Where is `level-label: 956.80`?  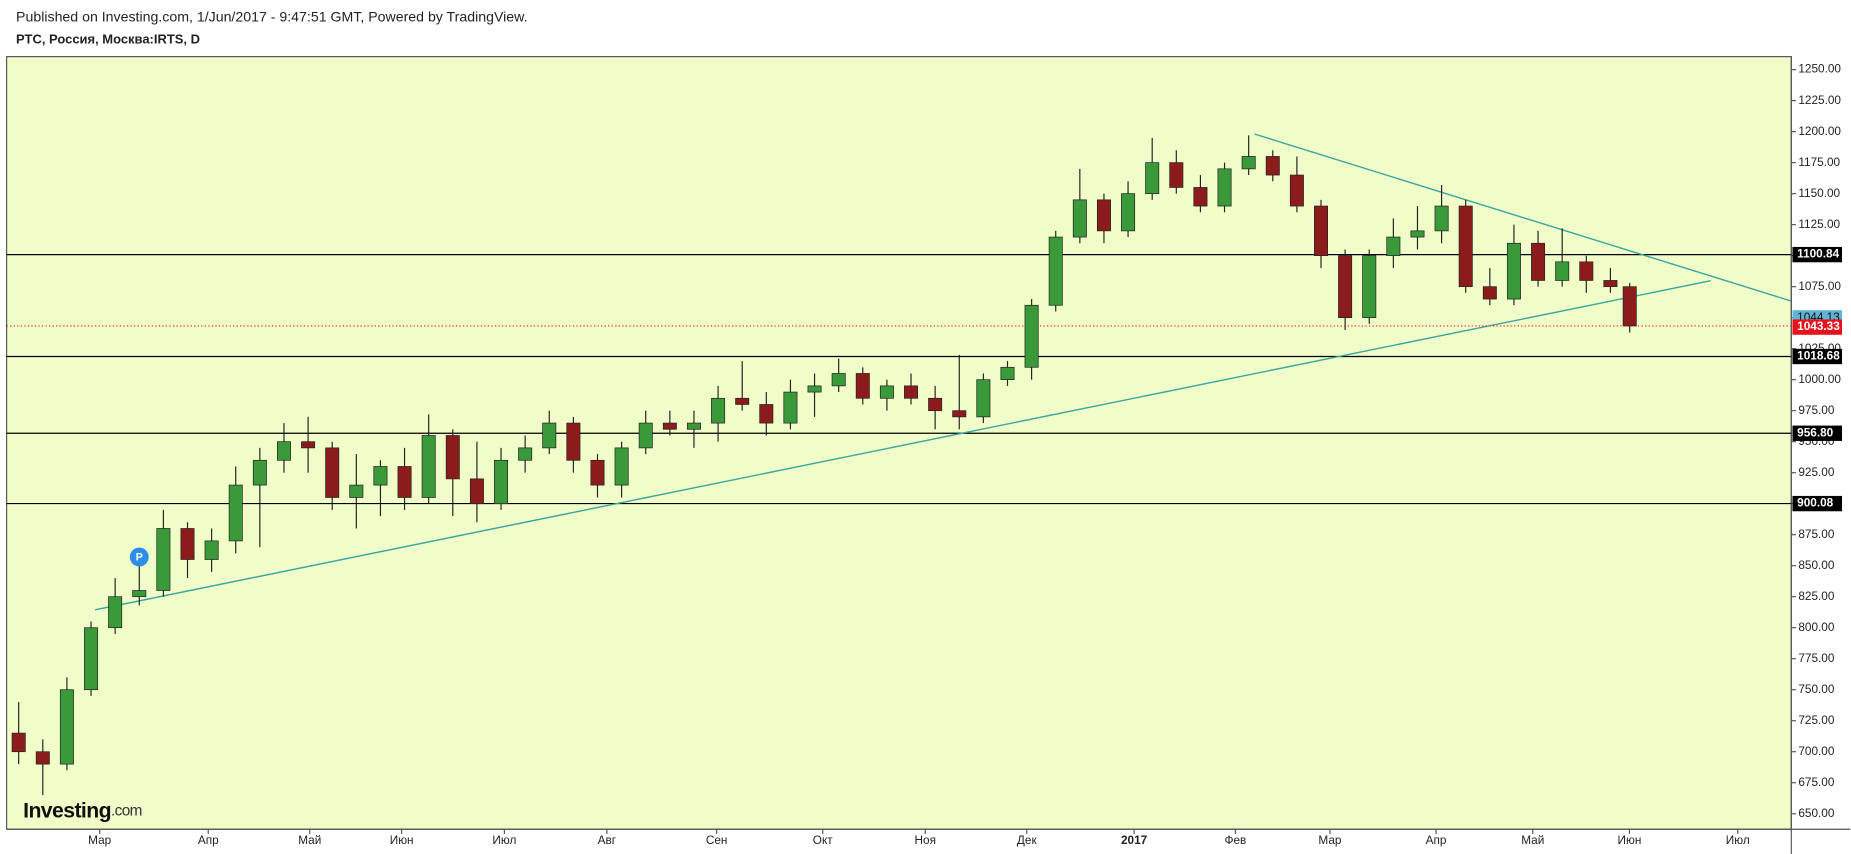 level-label: 956.80 is located at coordinates (1815, 432).